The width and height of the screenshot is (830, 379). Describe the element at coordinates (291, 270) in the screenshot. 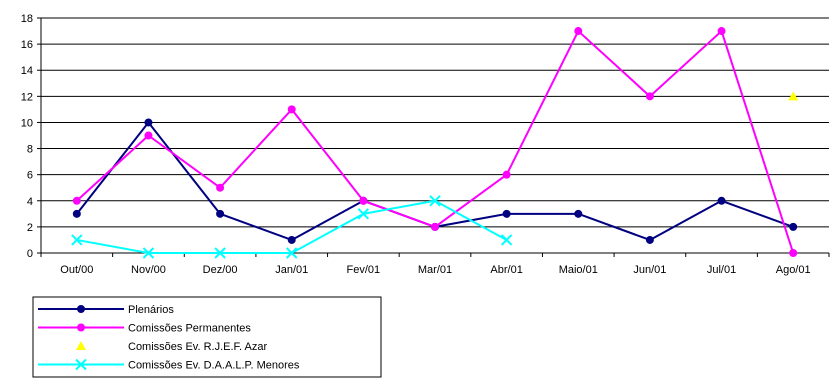

I see `x-tick-label: Jan/01` at that location.